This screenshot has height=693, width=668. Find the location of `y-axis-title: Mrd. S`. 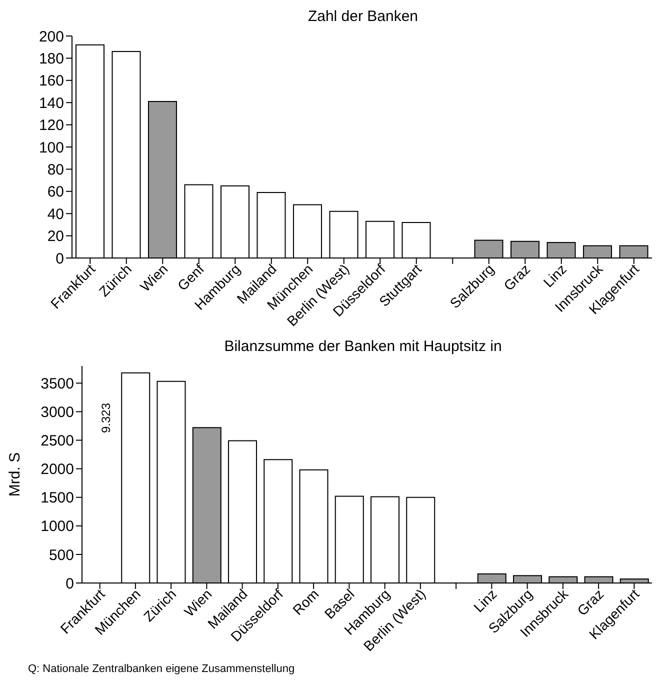

y-axis-title: Mrd. S is located at coordinates (15, 474).